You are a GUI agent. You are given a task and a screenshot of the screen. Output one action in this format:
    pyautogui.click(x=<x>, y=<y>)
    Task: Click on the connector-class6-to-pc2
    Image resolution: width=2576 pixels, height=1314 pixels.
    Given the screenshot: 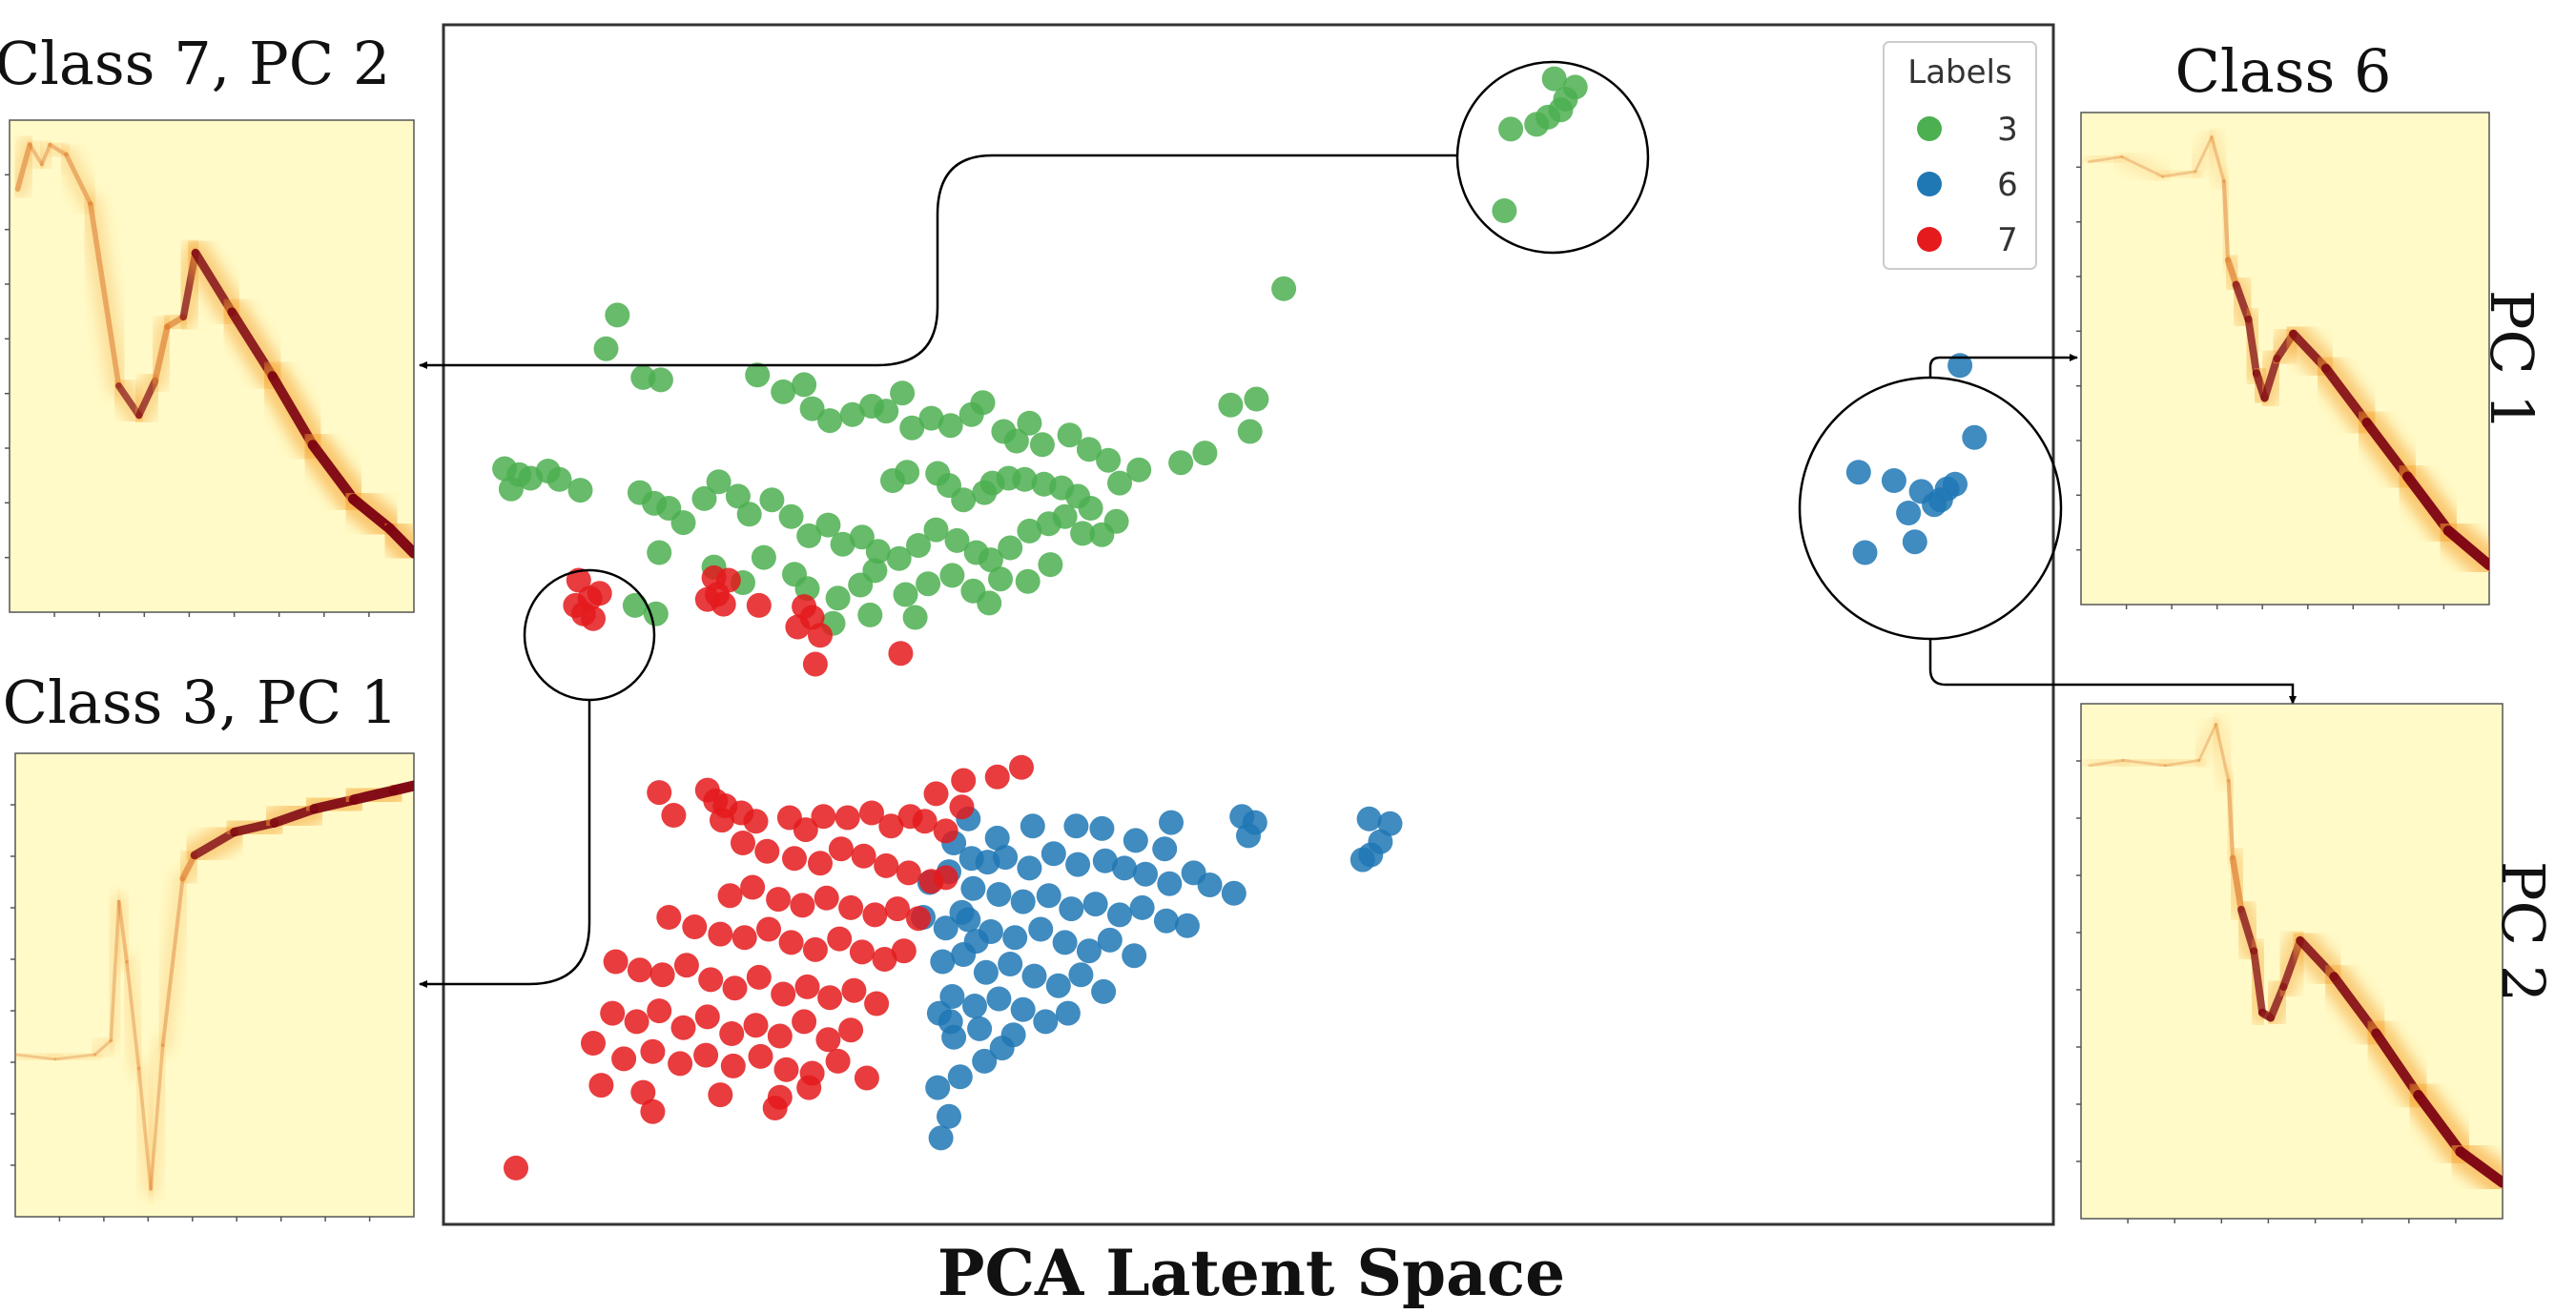 What is the action you would take?
    pyautogui.click(x=2112, y=672)
    